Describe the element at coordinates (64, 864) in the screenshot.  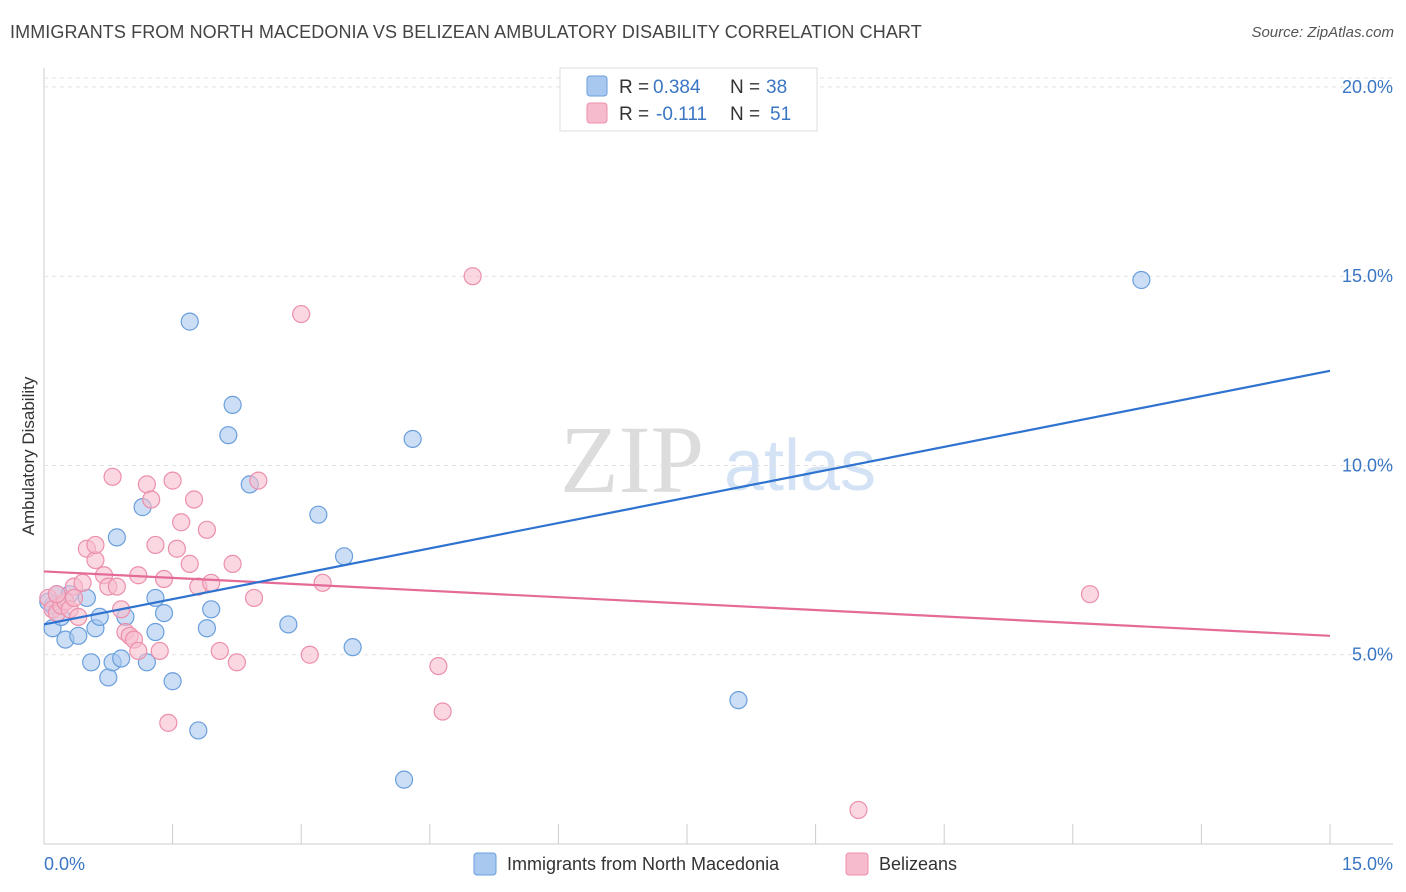
I see `x-tick-label-min: 0.0%` at that location.